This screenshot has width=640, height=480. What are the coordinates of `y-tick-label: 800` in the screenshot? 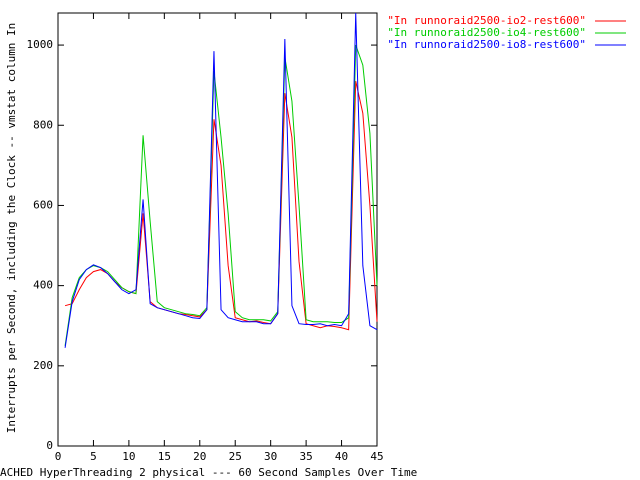 It's located at (43, 124).